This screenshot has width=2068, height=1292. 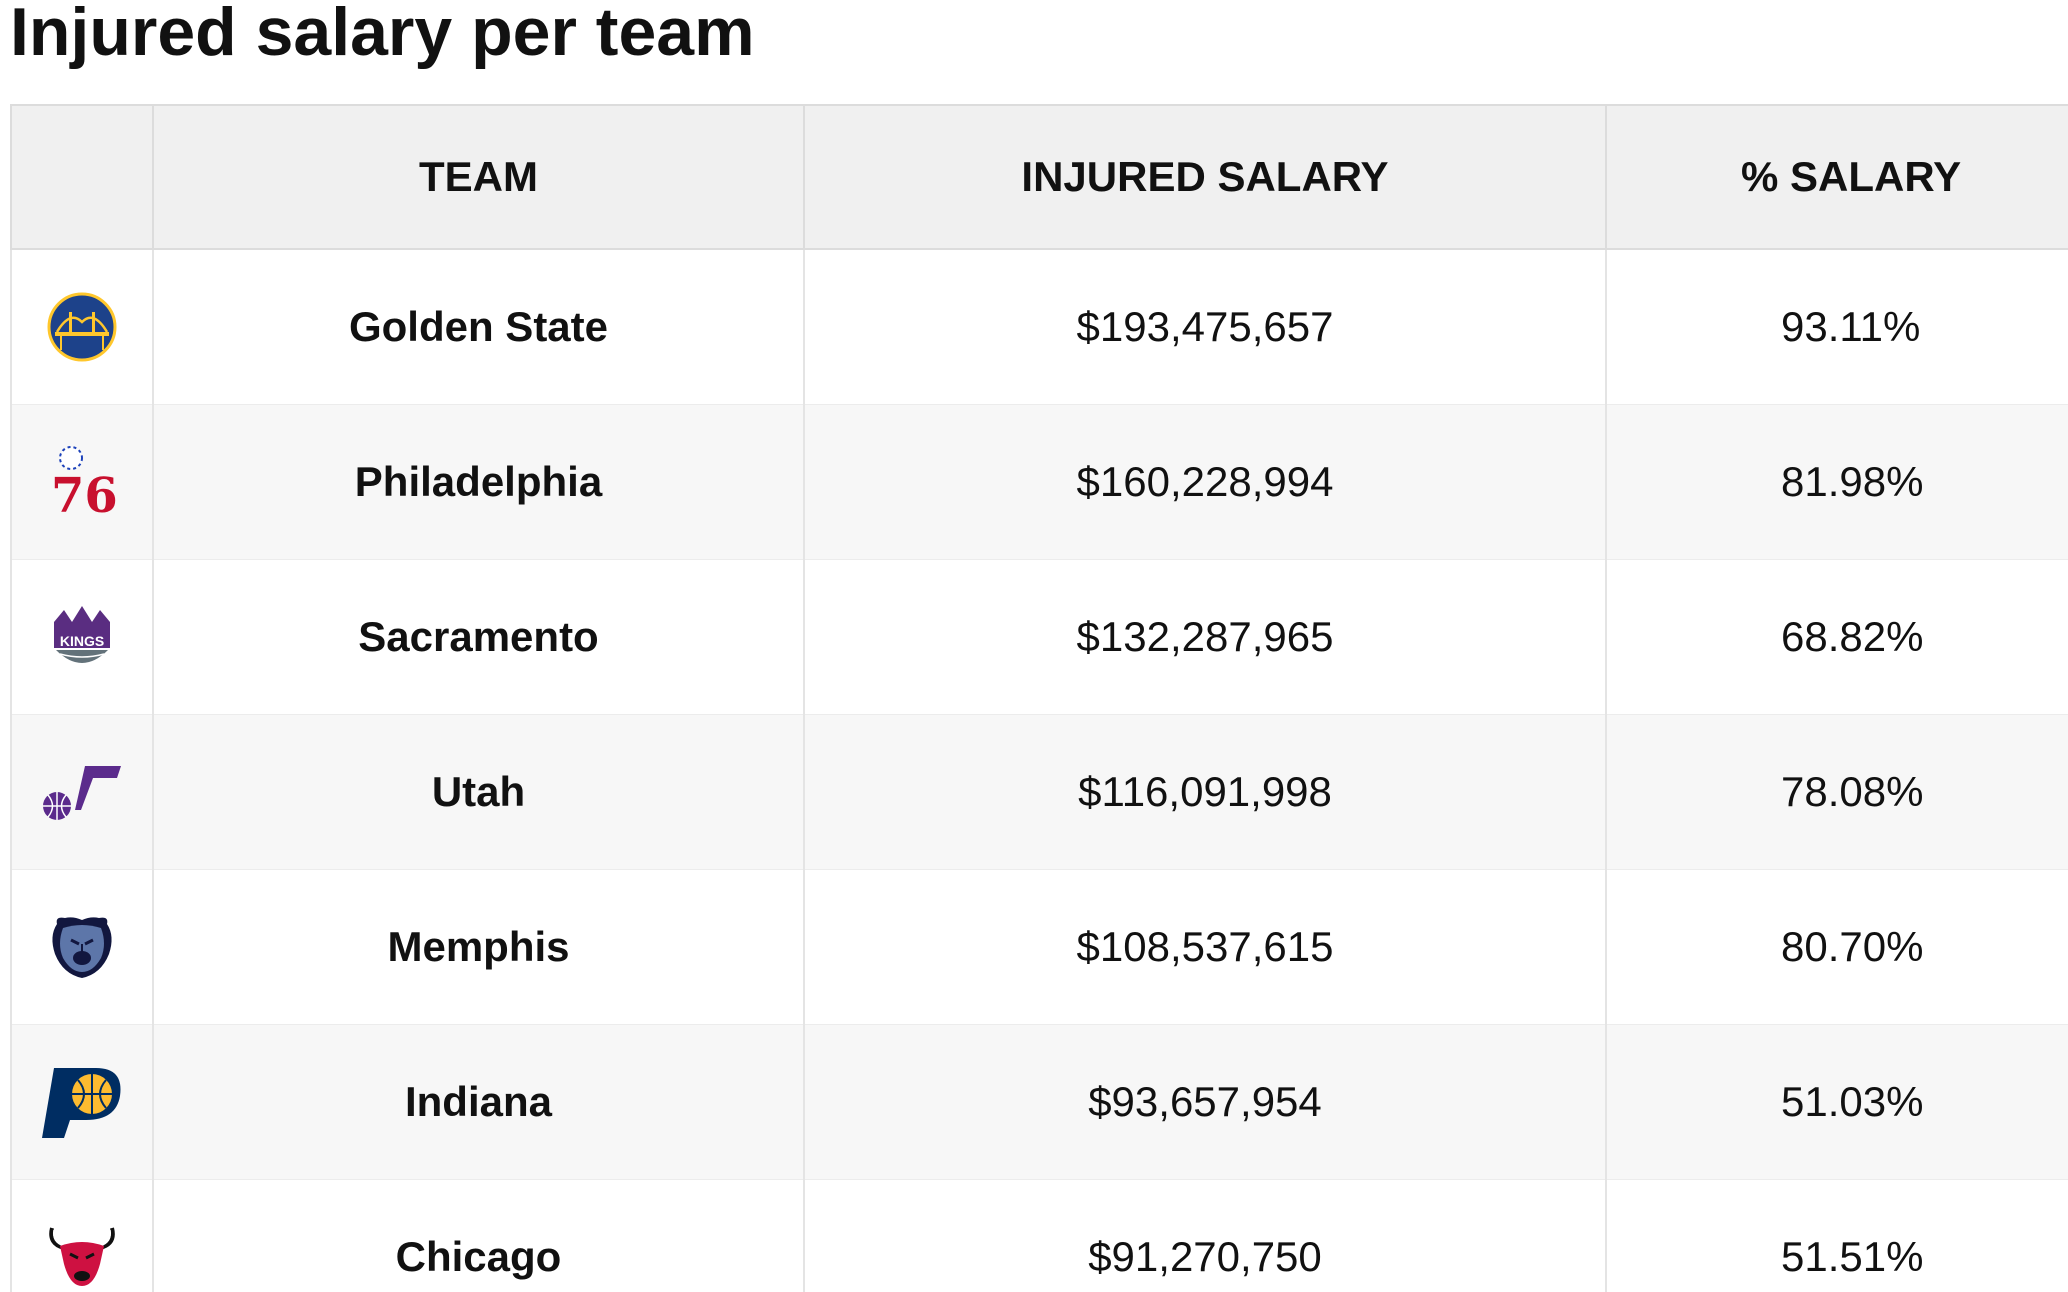 I want to click on team-cell: Chicago, so click(x=478, y=1235).